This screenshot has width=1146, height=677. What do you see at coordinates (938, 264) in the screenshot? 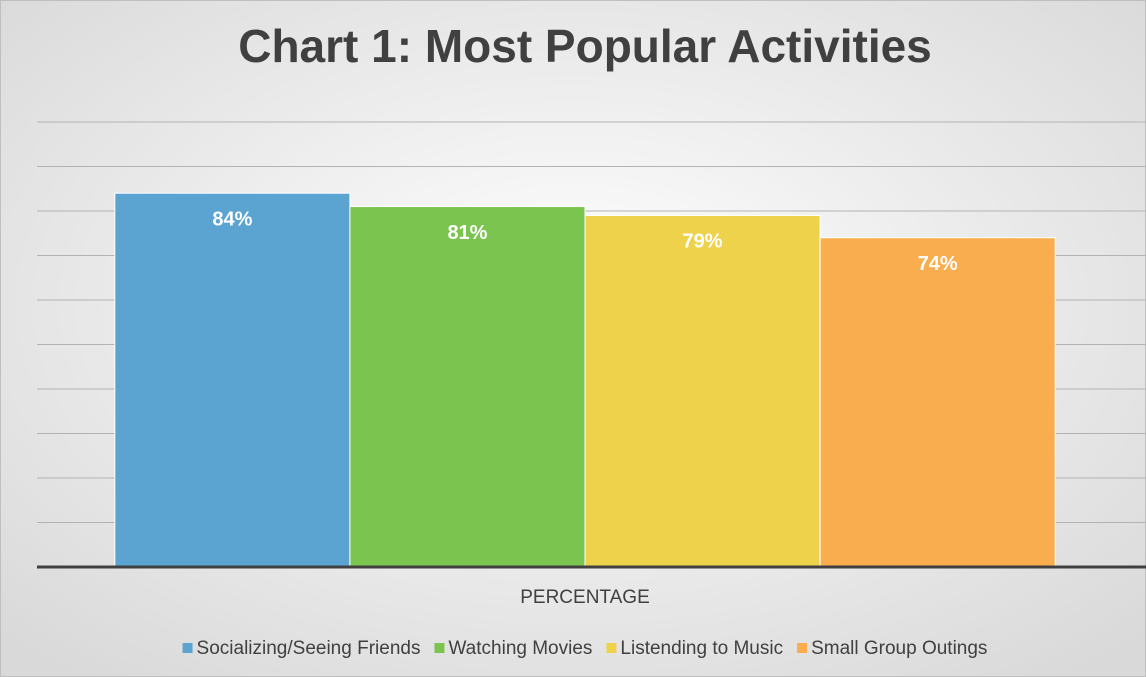
I see `data-label: 74%` at bounding box center [938, 264].